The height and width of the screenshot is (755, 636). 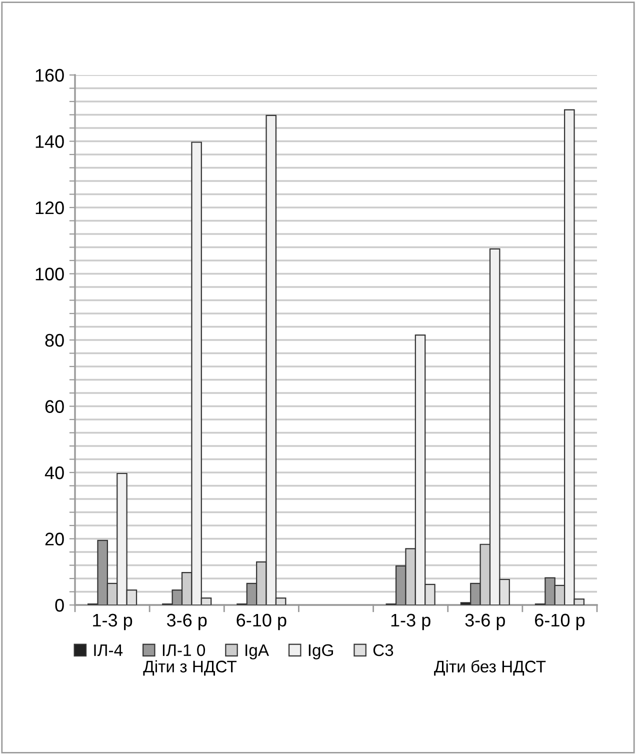 What do you see at coordinates (54, 473) in the screenshot?
I see `y-tick-label: 40` at bounding box center [54, 473].